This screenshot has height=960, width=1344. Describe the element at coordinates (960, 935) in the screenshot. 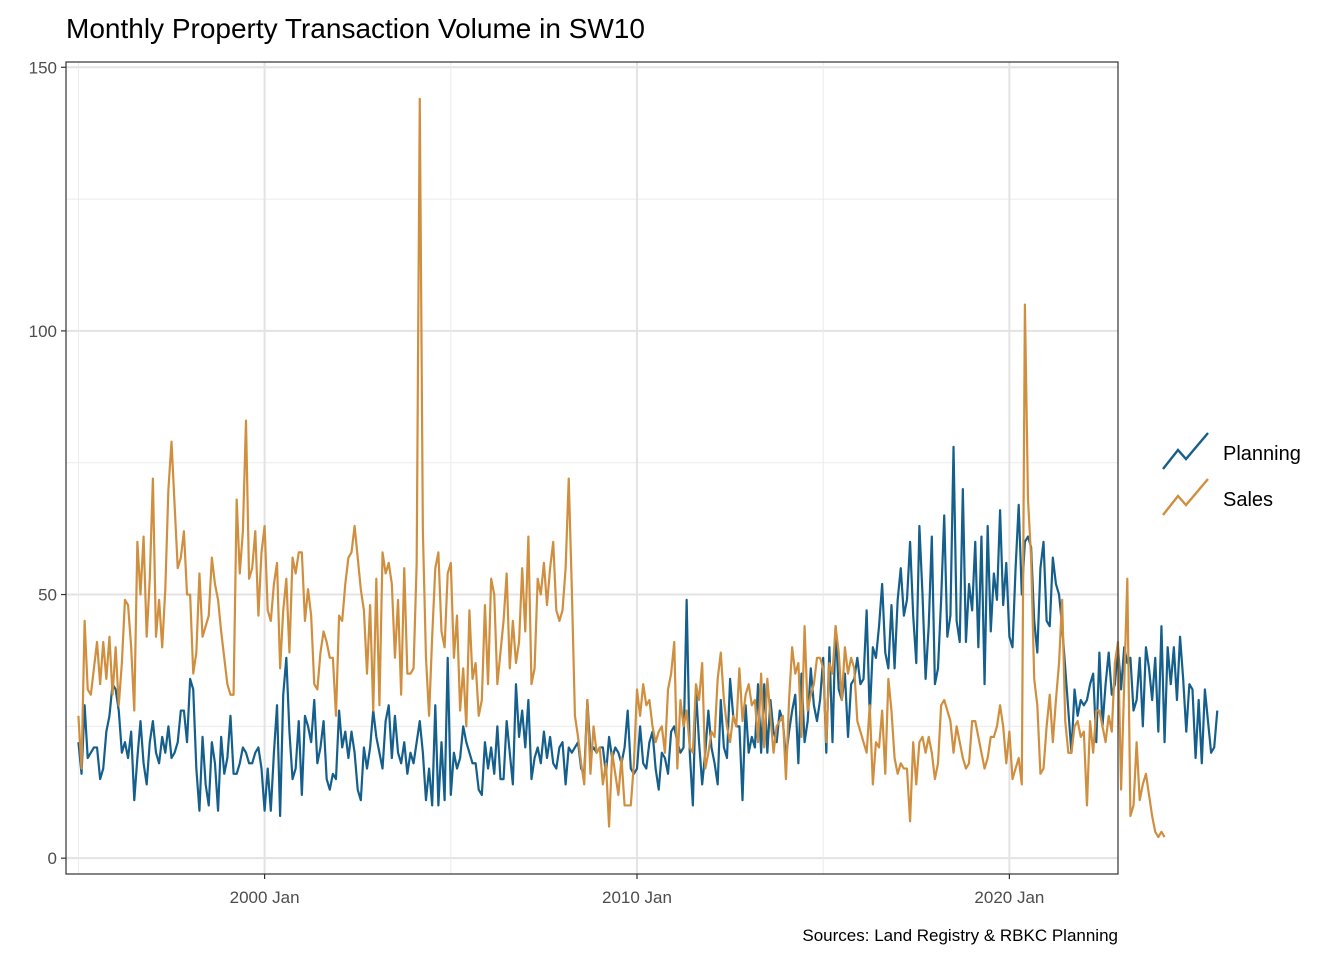

I see `chart-caption: Sources: Land Registry & RBKC Planning` at that location.